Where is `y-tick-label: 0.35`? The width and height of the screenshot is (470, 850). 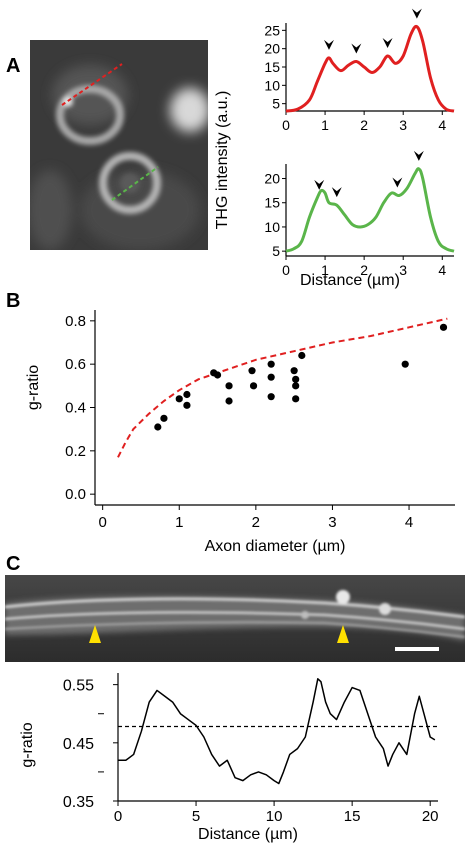 y-tick-label: 0.35 is located at coordinates (78, 802).